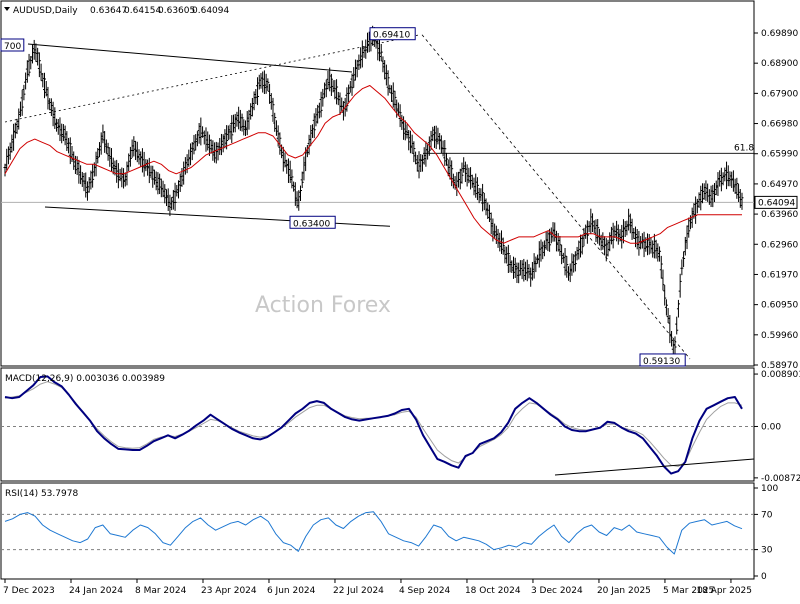 The height and width of the screenshot is (604, 800). I want to click on close-value: 0.64094, so click(210, 11).